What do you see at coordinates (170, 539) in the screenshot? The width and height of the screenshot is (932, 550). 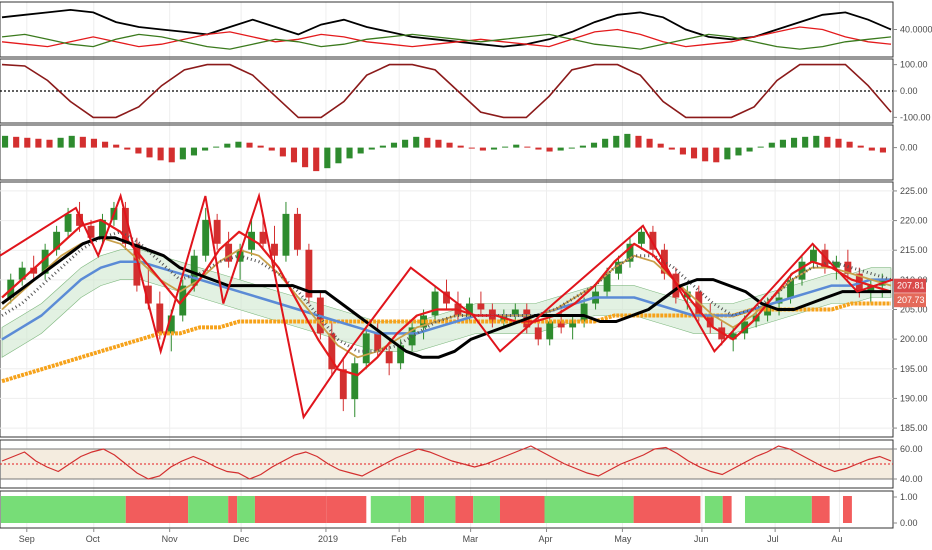 I see `xtick-label-2: Nov` at bounding box center [170, 539].